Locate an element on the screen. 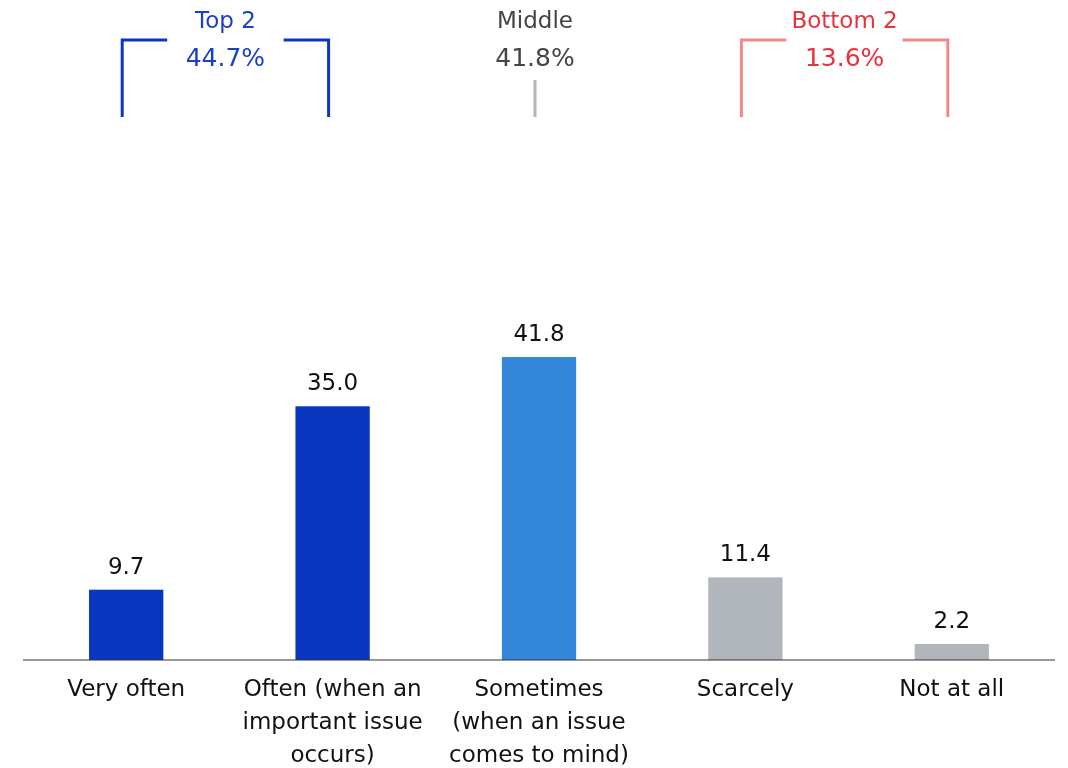  data-label: 11.4 is located at coordinates (745, 553).